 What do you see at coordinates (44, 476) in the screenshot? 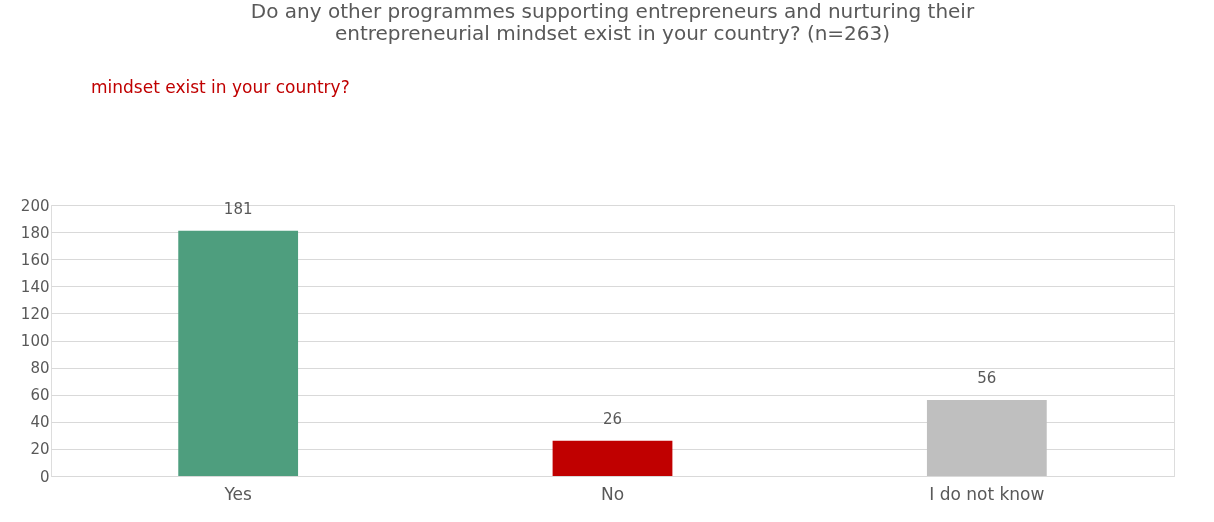
I see `y-tick-label: 0` at bounding box center [44, 476].